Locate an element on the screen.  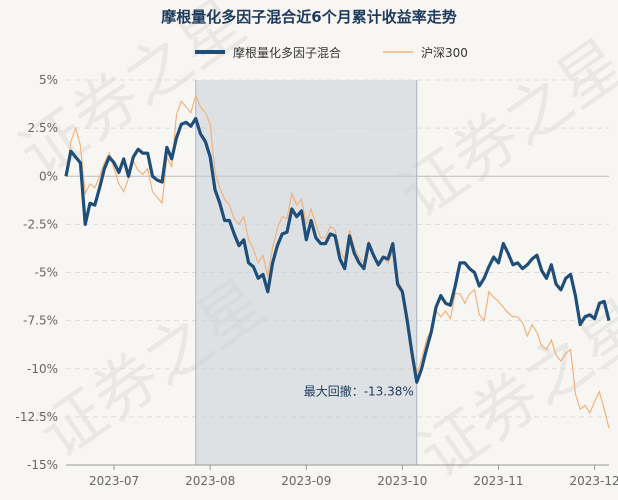
legend: 摩根量化多因子混合 沪深300 is located at coordinates (331, 52).